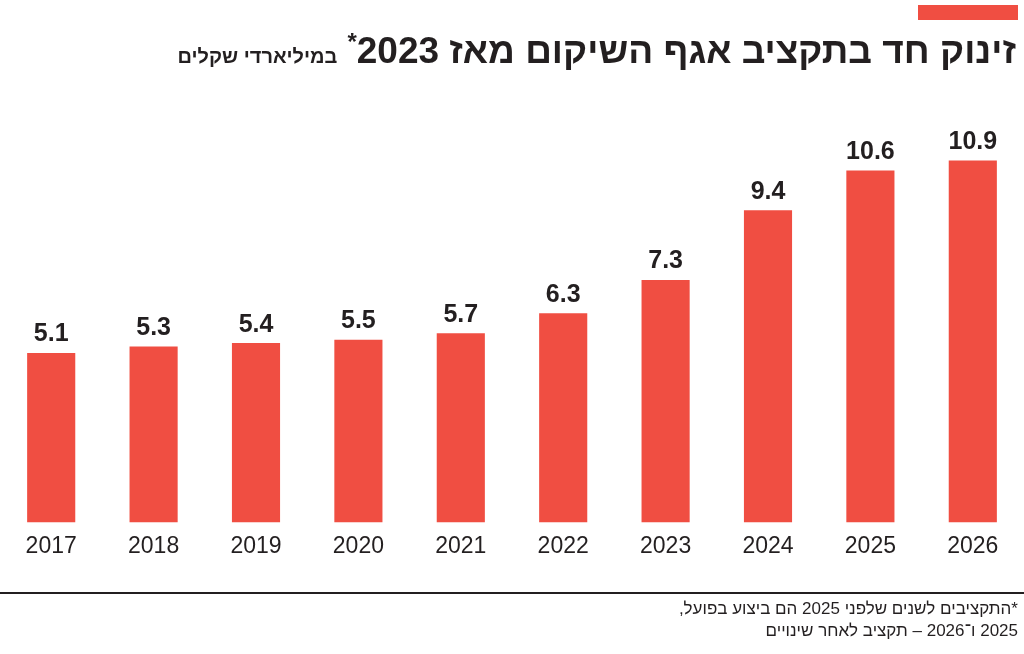 This screenshot has height=654, width=1024. Describe the element at coordinates (870, 149) in the screenshot. I see `data-label: 10.6` at that location.